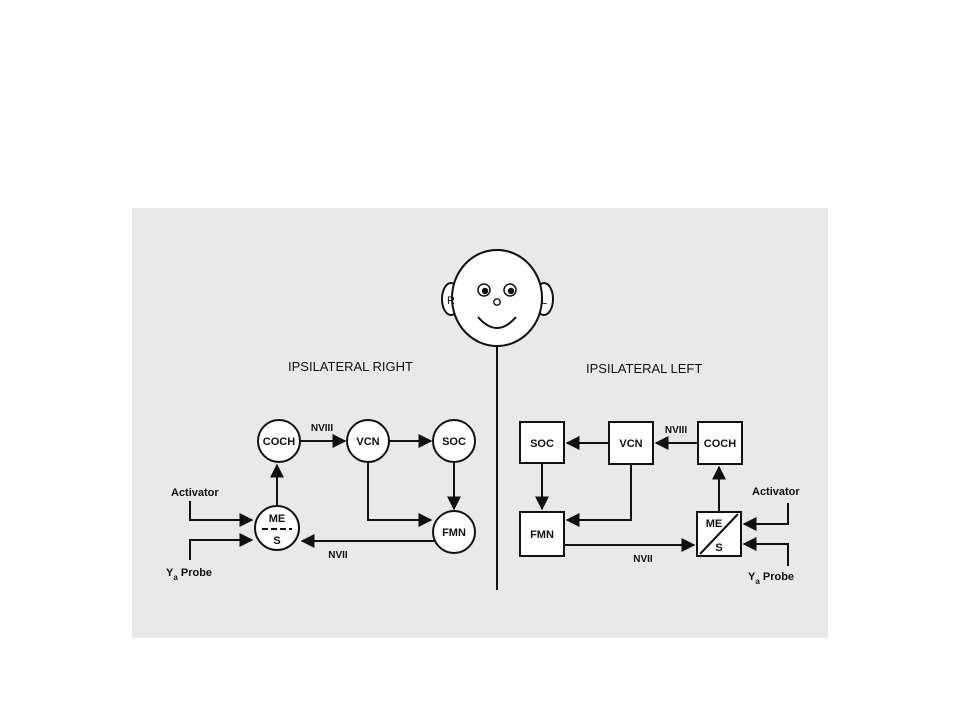 This screenshot has height=720, width=960. Describe the element at coordinates (276, 541) in the screenshot. I see `right-s-label: S` at that location.